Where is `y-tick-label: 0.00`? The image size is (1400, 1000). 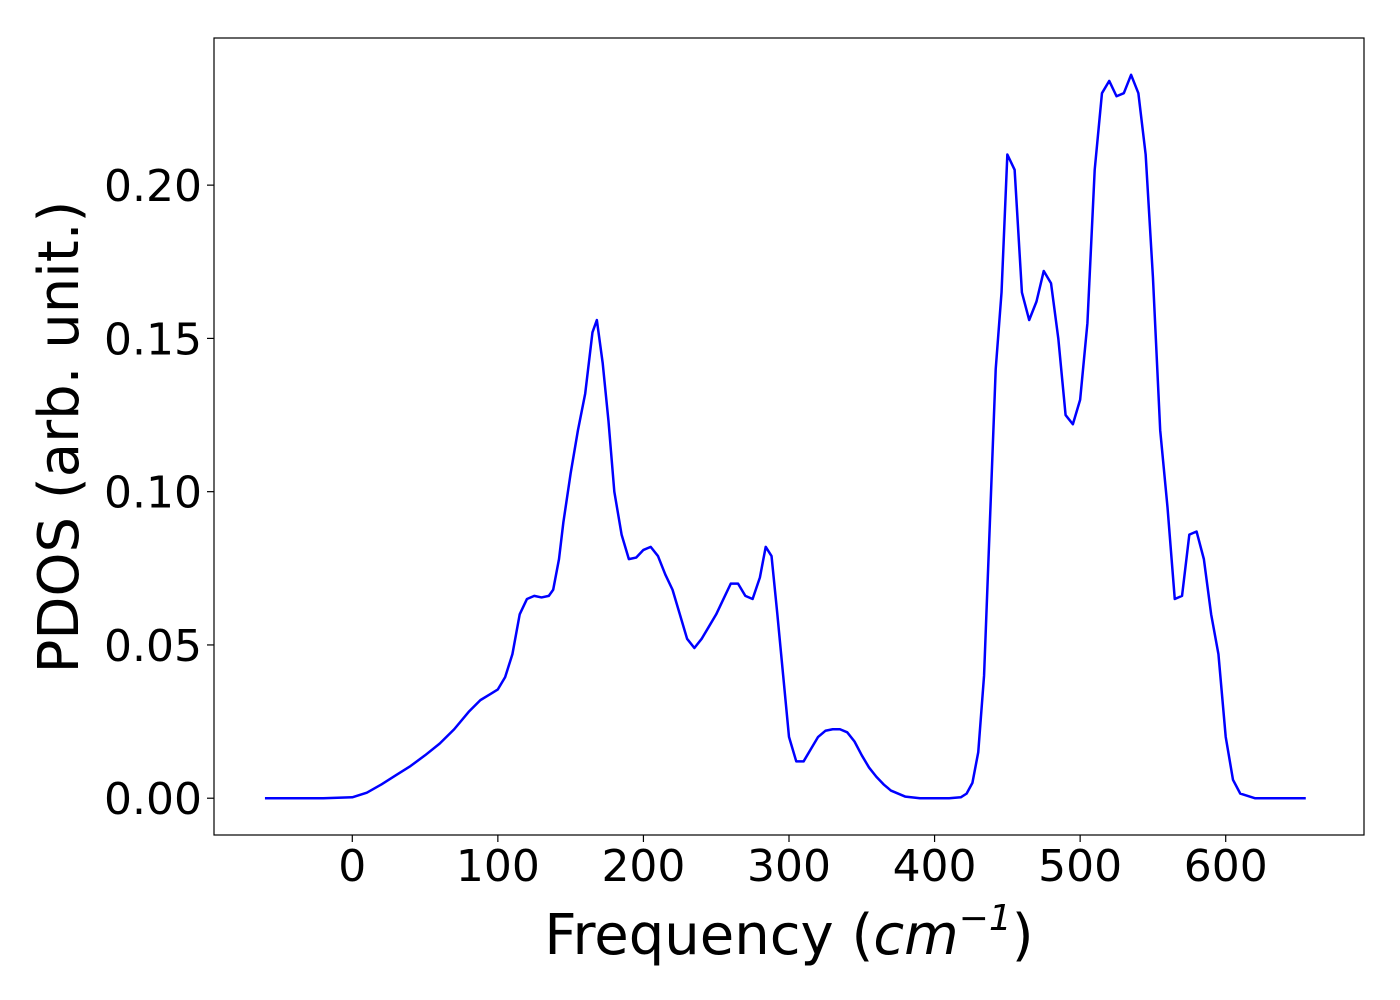 y-tick-label: 0.00 is located at coordinates (153, 799).